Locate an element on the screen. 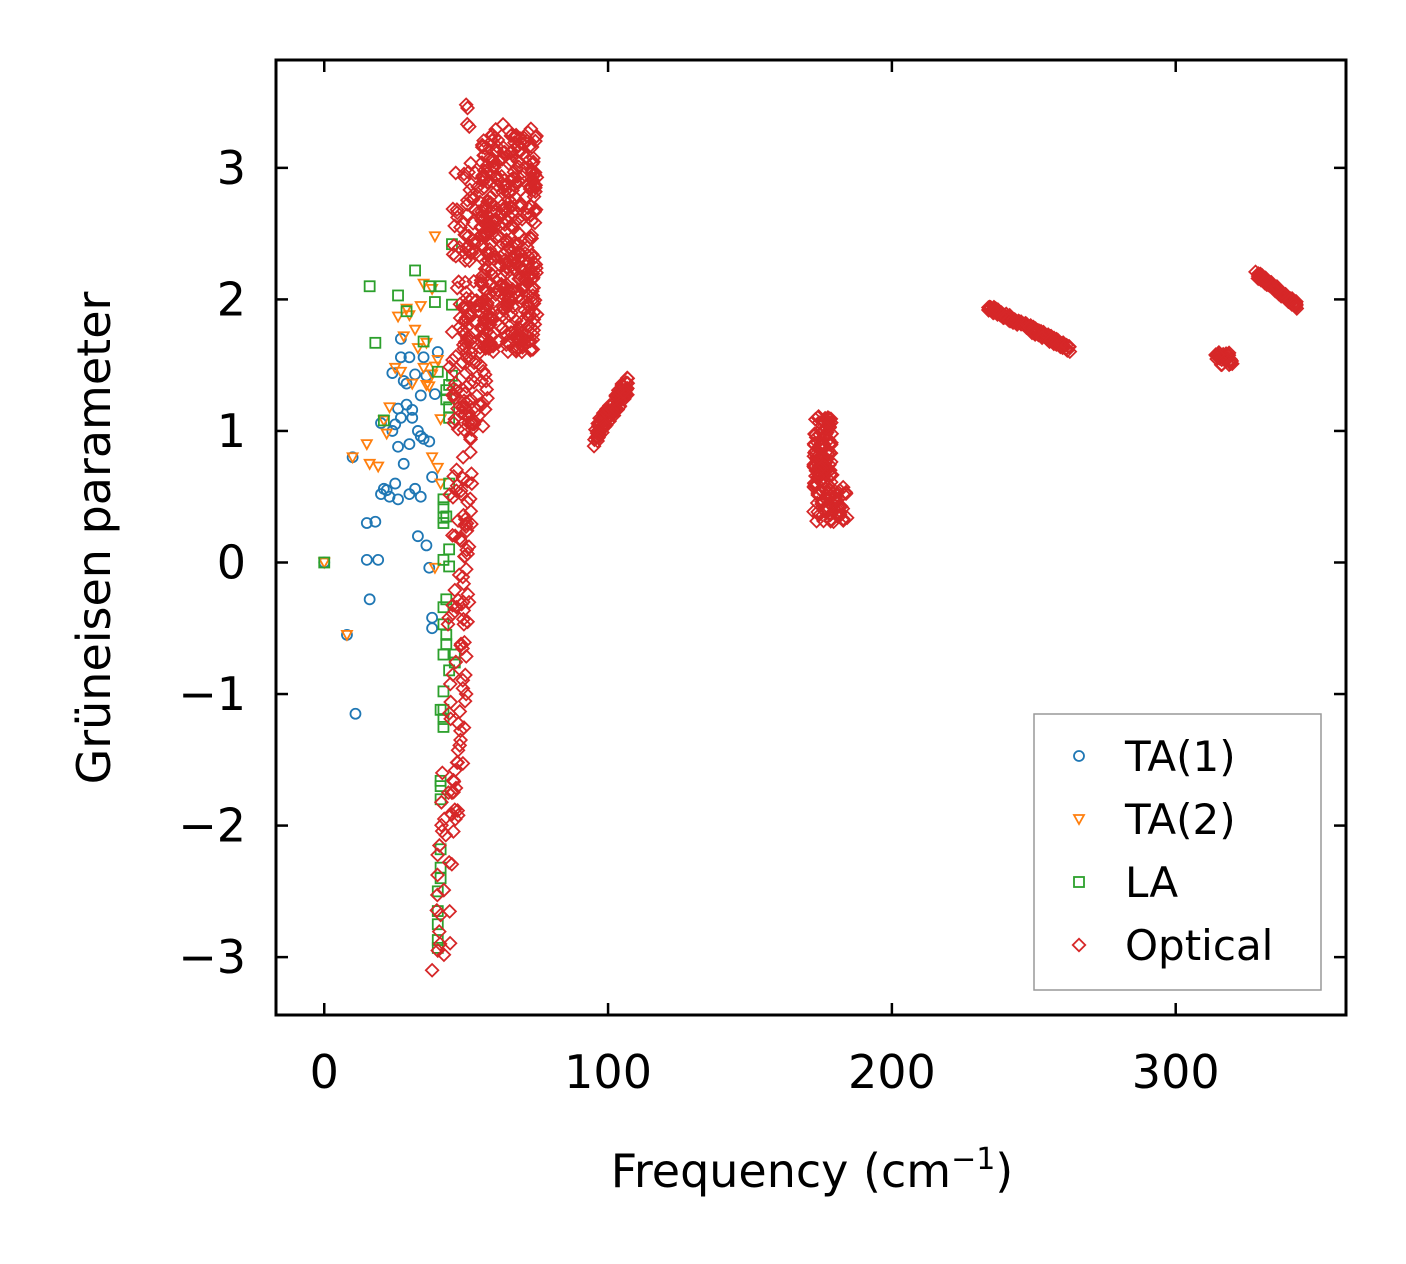  legend-label: TA(2) is located at coordinates (1180, 819).